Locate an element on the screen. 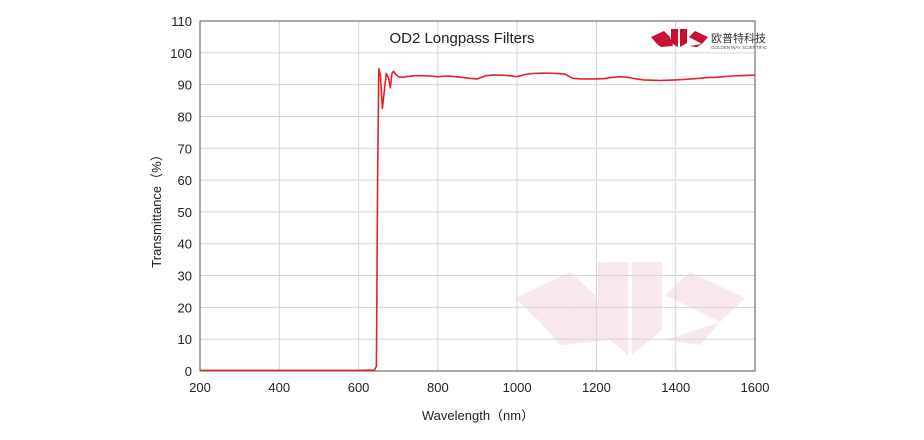 The height and width of the screenshot is (440, 924). y-tick-label-80: 80 is located at coordinates (185, 116).